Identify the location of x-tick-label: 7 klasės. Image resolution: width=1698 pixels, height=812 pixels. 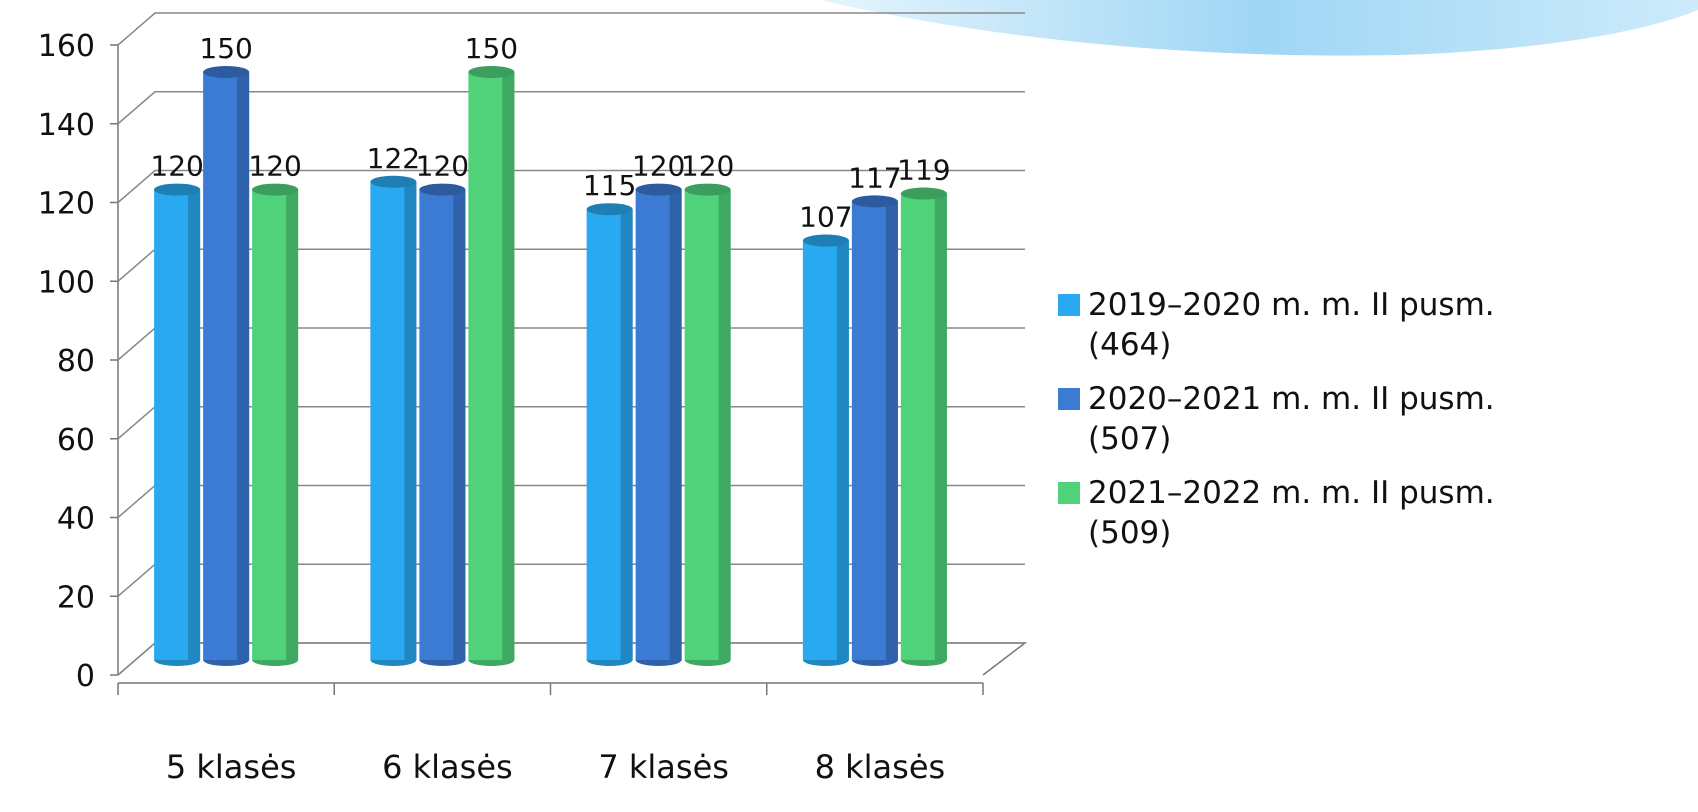
(663, 767).